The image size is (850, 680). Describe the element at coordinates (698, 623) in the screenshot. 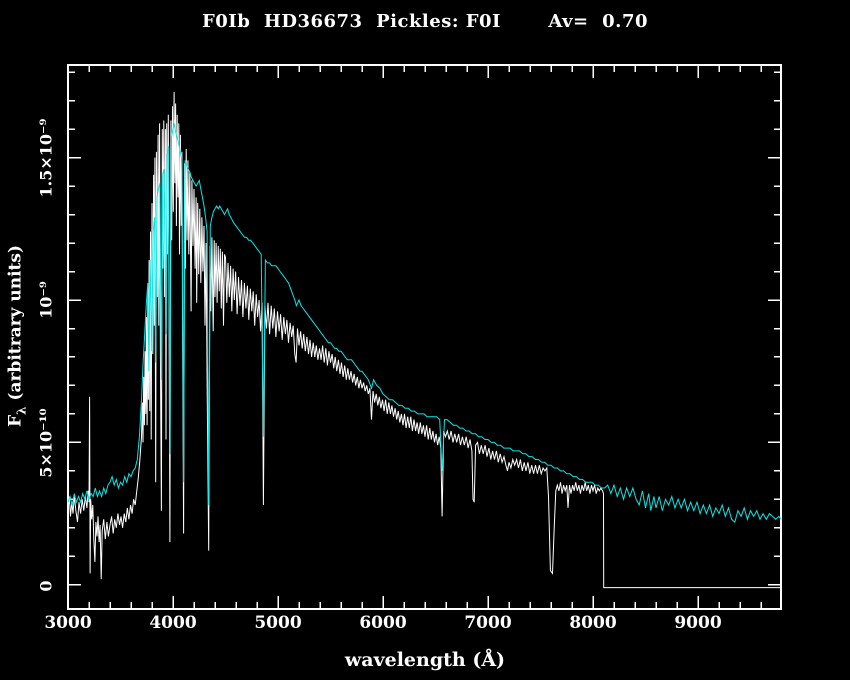

I see `x-tick-label: 9000` at that location.